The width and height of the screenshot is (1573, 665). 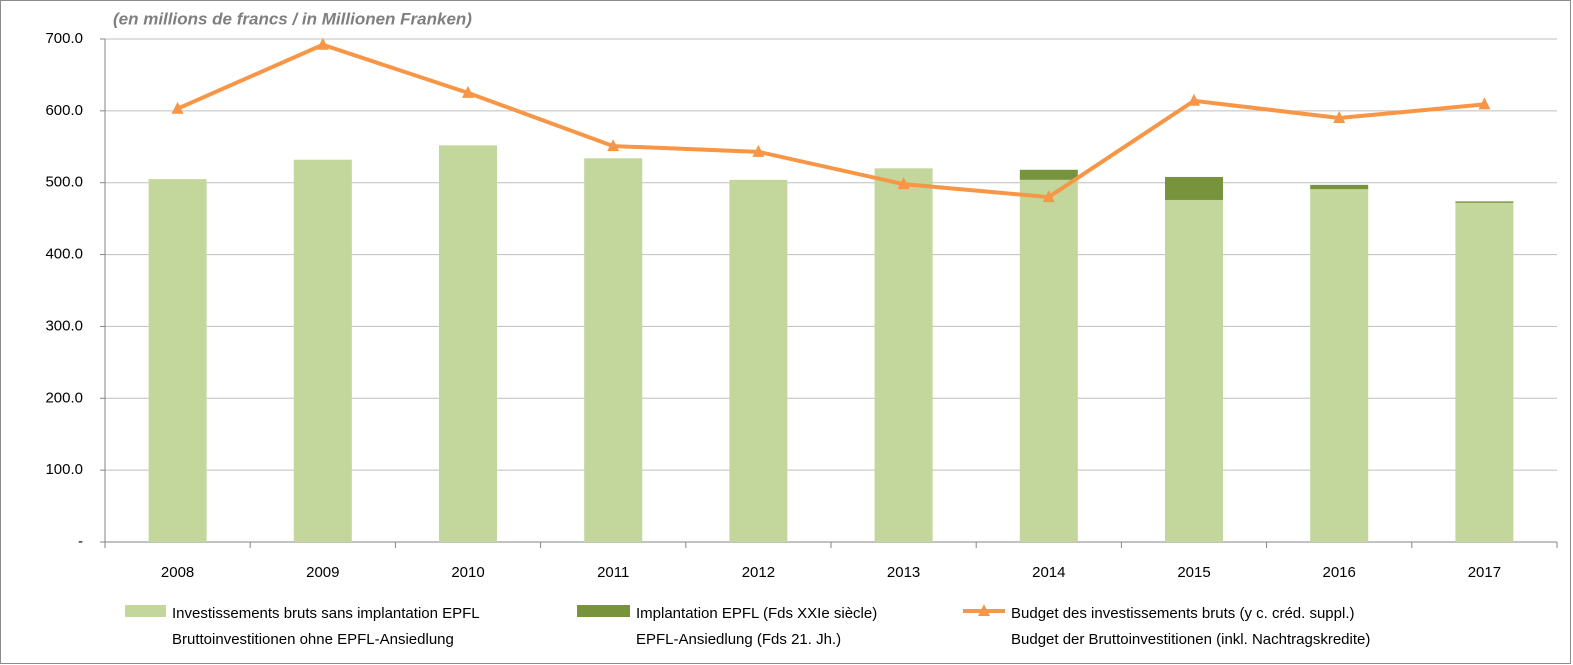 I want to click on y-tick-label: 200.0, so click(x=64, y=397).